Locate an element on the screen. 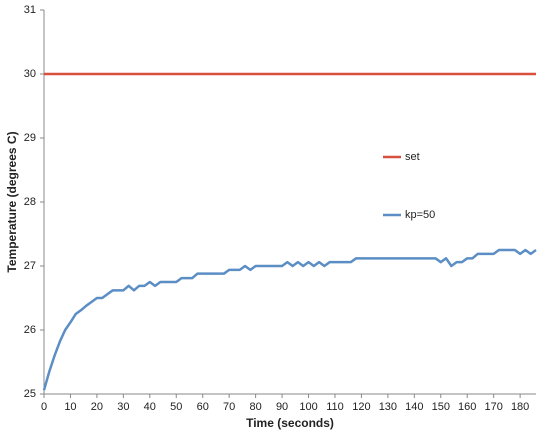 The image size is (548, 438). x-tick-label: 0 is located at coordinates (44, 407).